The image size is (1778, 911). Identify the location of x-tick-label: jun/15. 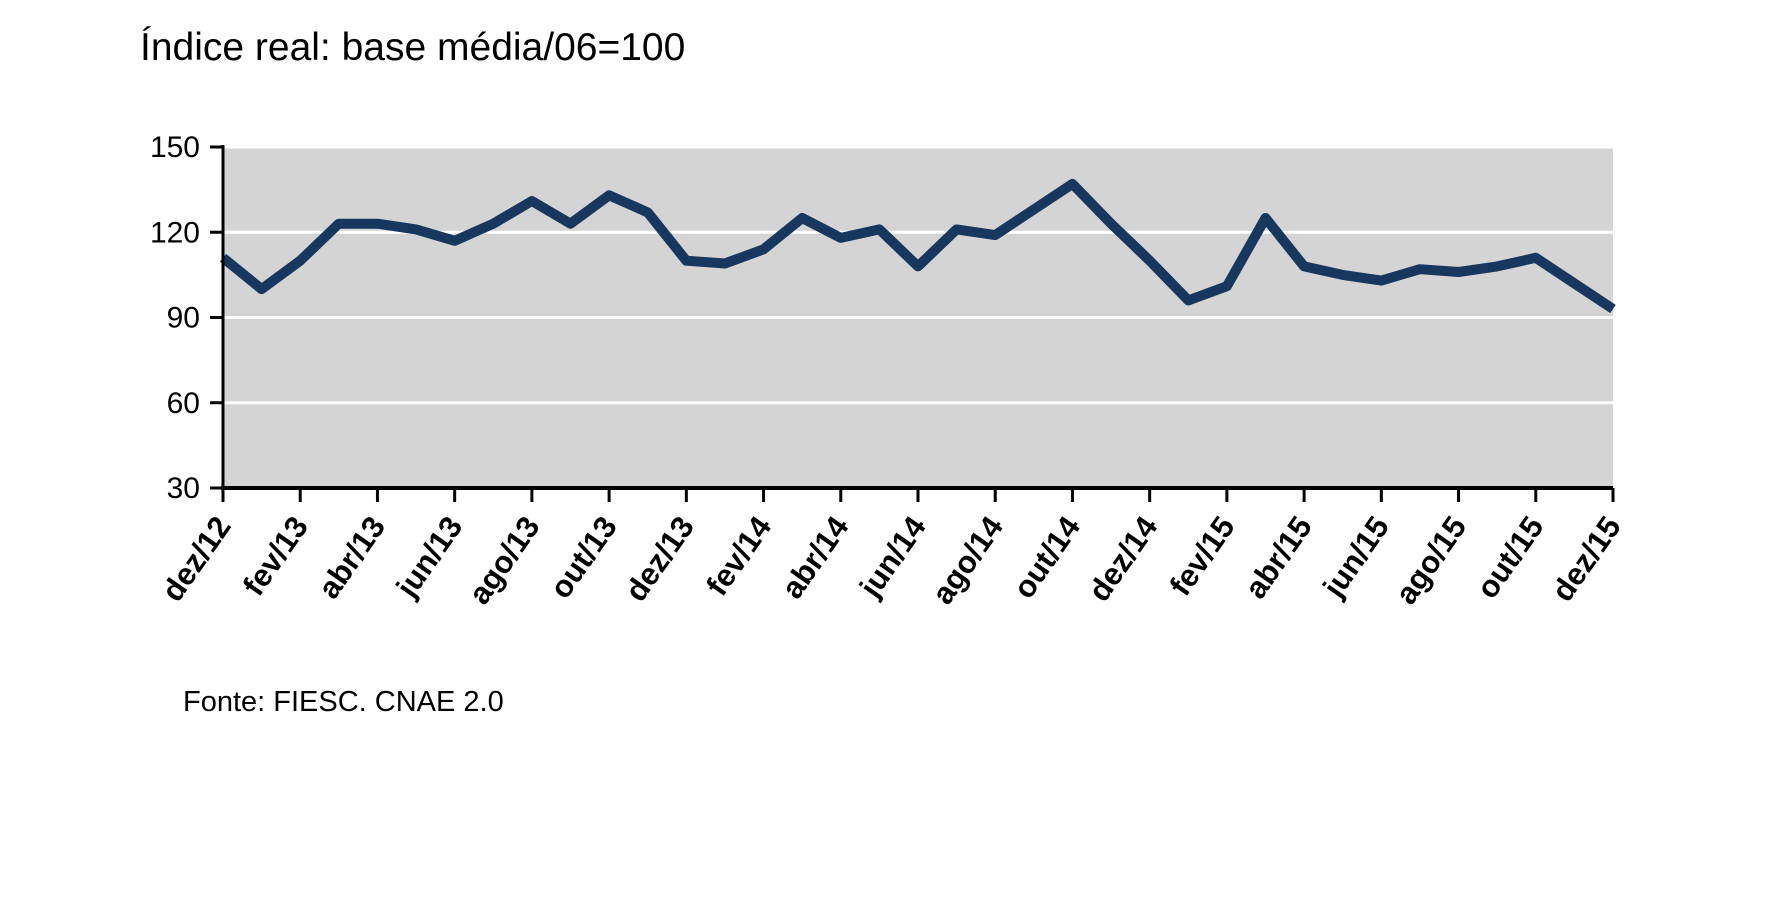
(1355, 557).